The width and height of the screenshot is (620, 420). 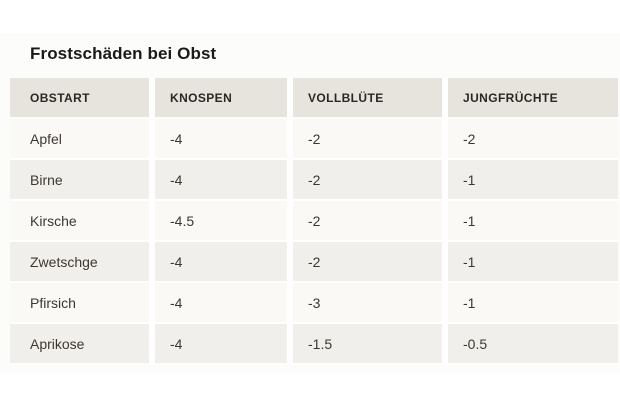 I want to click on cell-fruit-name: Zwetschge, so click(x=82, y=262).